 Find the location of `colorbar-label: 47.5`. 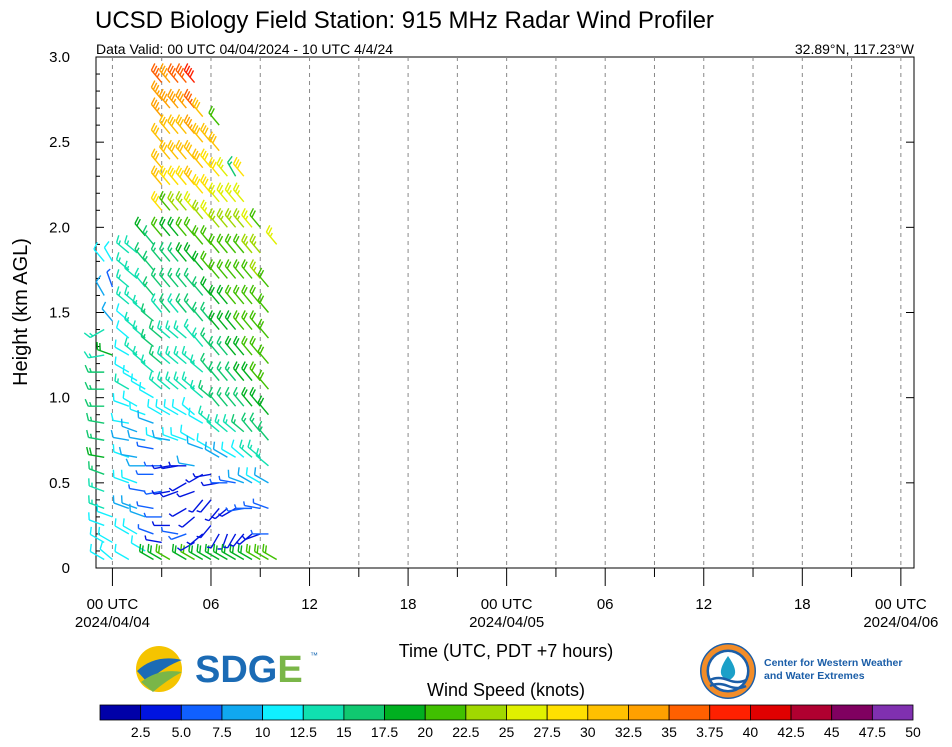

colorbar-label: 47.5 is located at coordinates (872, 732).